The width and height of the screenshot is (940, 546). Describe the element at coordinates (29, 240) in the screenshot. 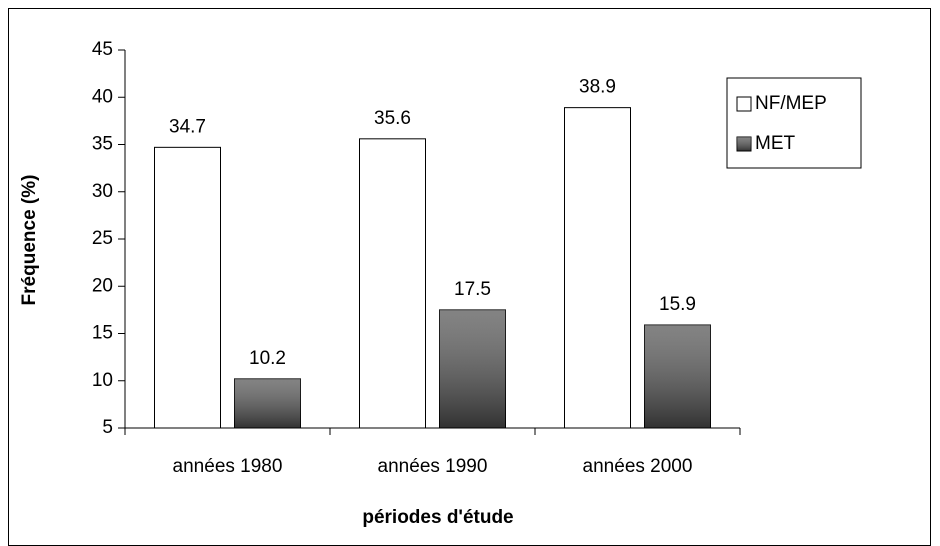

I see `y-axis-label: Fréquence (%)` at that location.